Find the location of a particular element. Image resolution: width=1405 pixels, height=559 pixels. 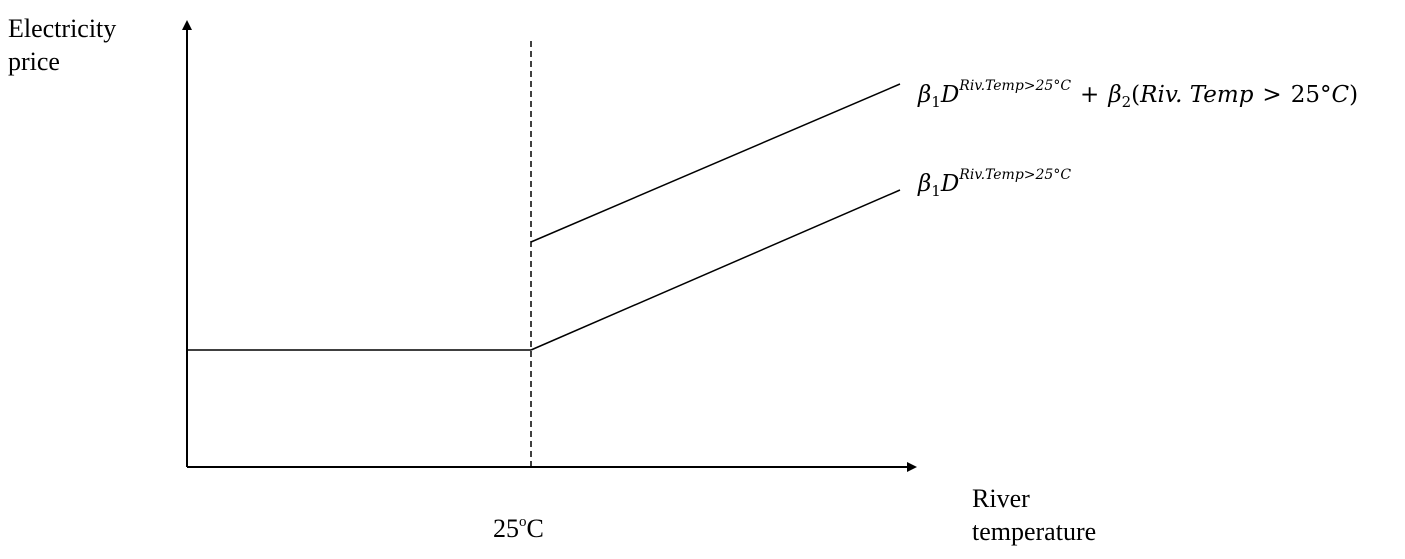

y-axis-label: Electricity price is located at coordinates (62, 45).